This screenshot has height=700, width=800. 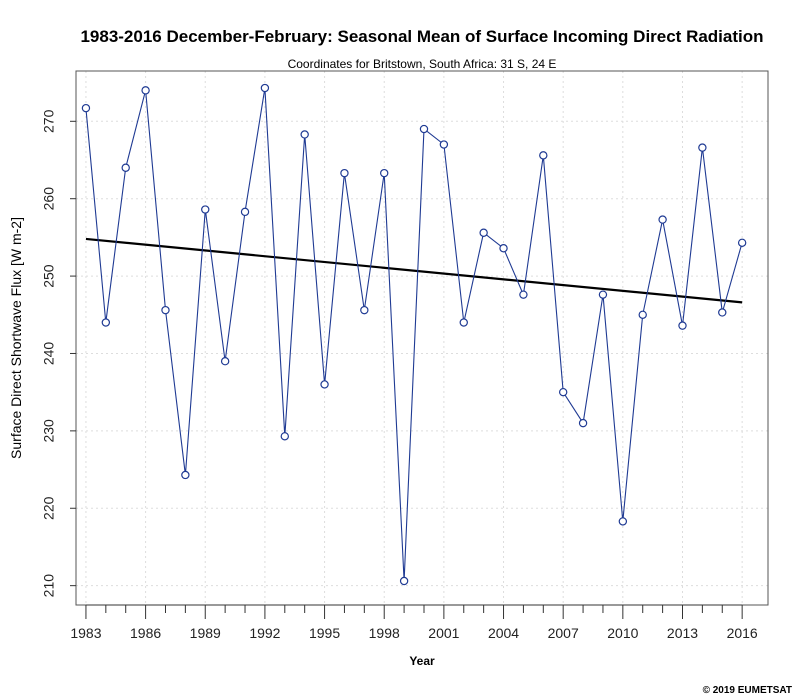 What do you see at coordinates (264, 633) in the screenshot?
I see `x-tick-label: 1992` at bounding box center [264, 633].